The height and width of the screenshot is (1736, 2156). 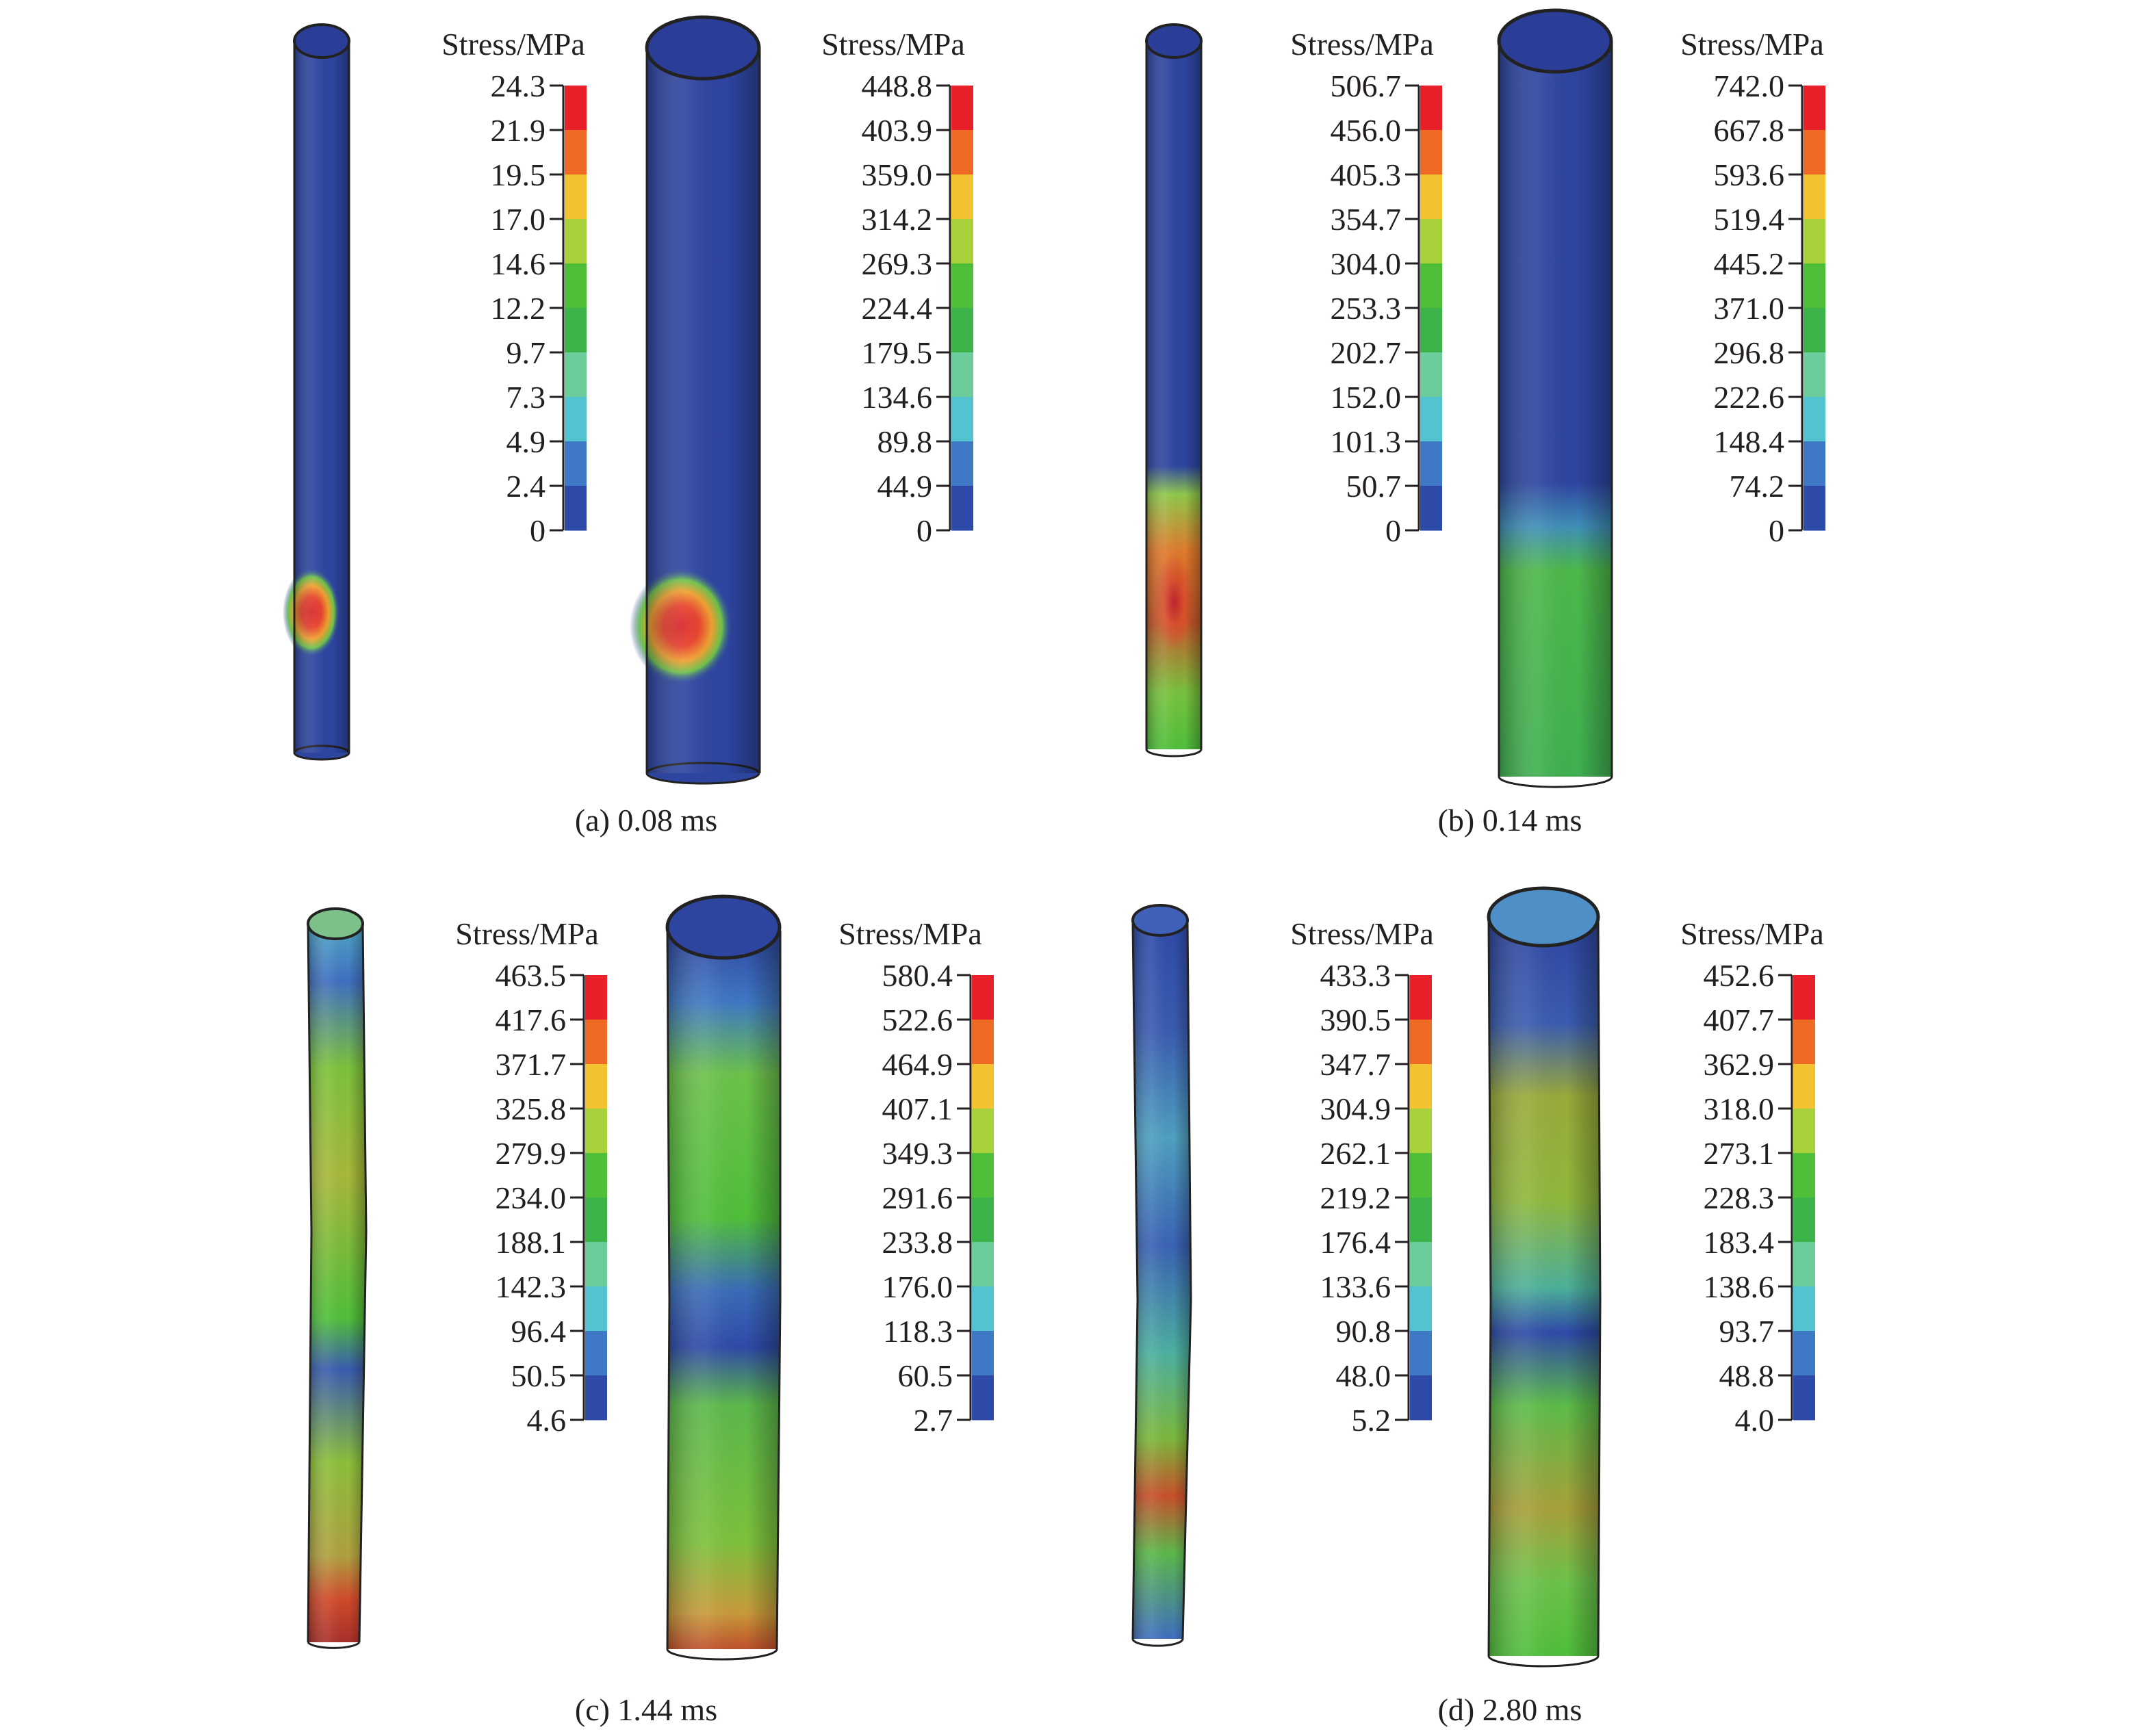 I want to click on scale-tick-label: 90.8, so click(x=1363, y=1331).